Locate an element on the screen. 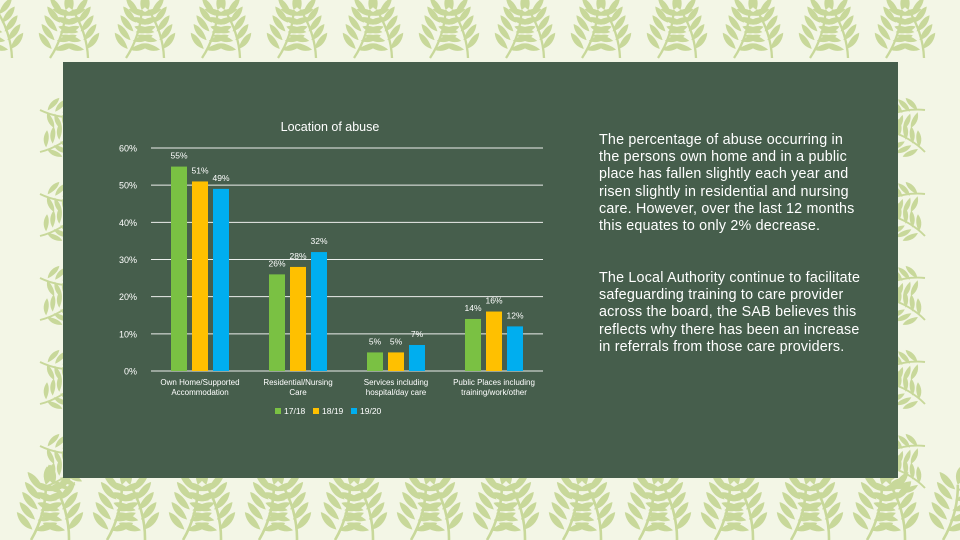 The image size is (960, 540). y-tick-label: 30% is located at coordinates (128, 260).